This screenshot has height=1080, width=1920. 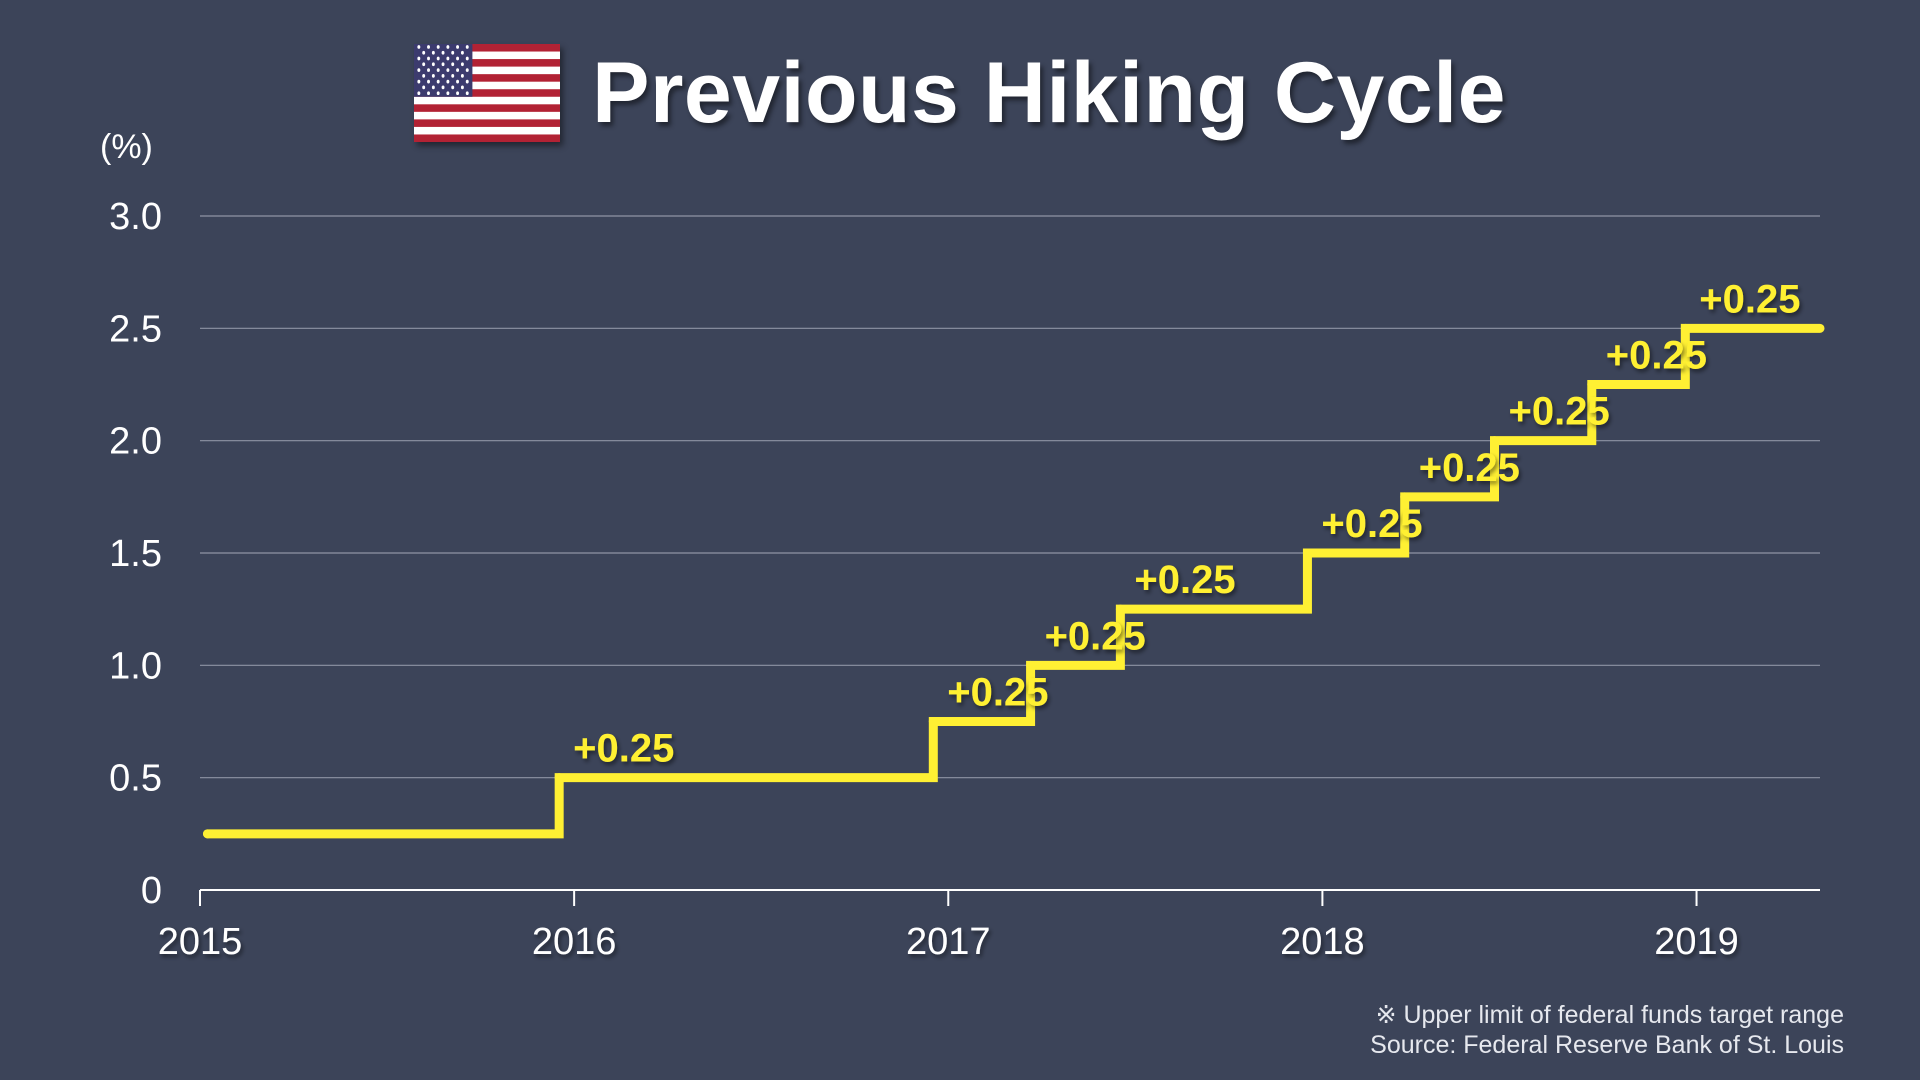 What do you see at coordinates (135, 779) in the screenshot?
I see `y-tick-label: 0.5` at bounding box center [135, 779].